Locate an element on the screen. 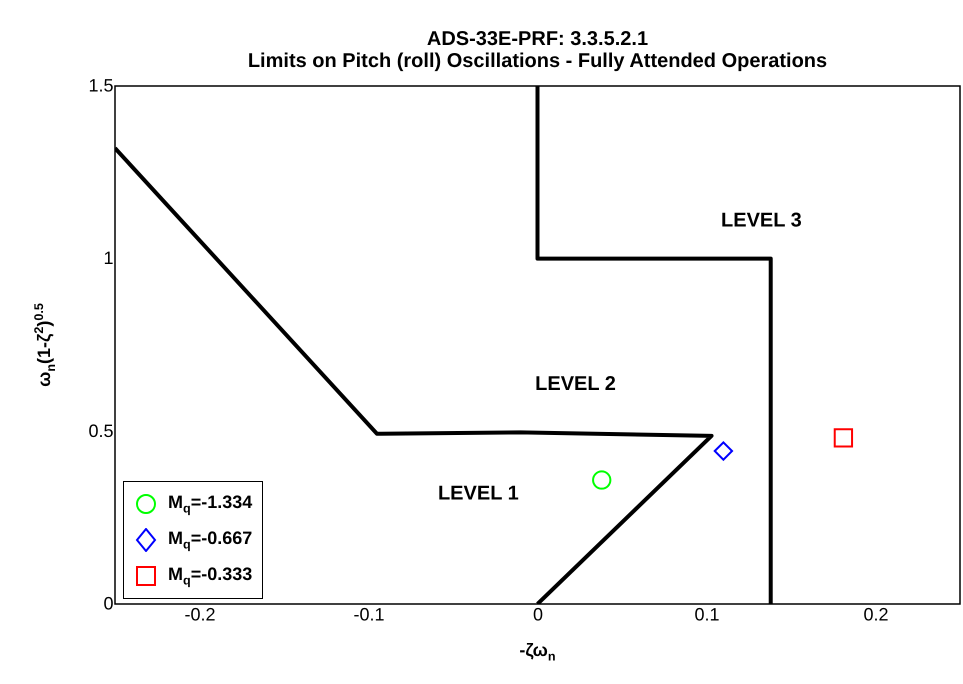 This screenshot has width=963, height=684. legend-label: M$_{q}$=-0.333 is located at coordinates (210, 576).